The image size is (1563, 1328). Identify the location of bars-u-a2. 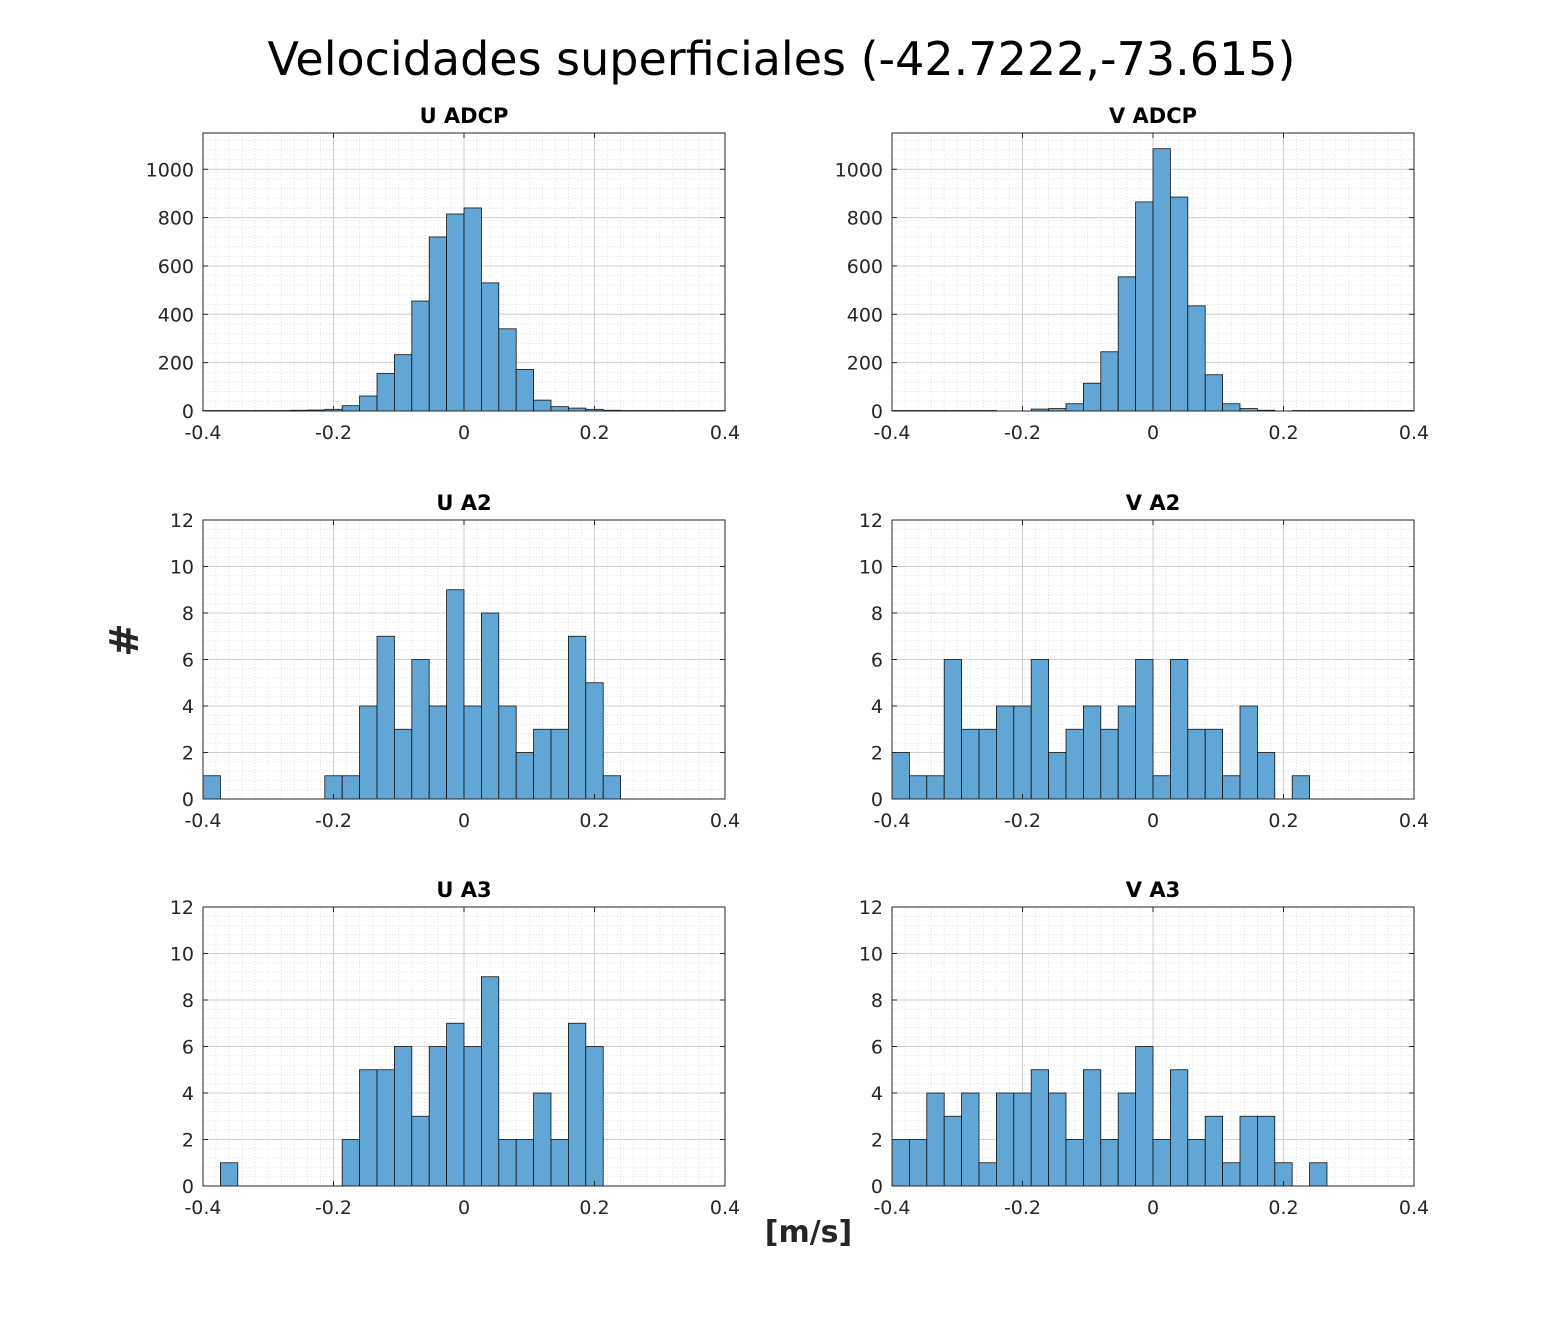
(412, 694).